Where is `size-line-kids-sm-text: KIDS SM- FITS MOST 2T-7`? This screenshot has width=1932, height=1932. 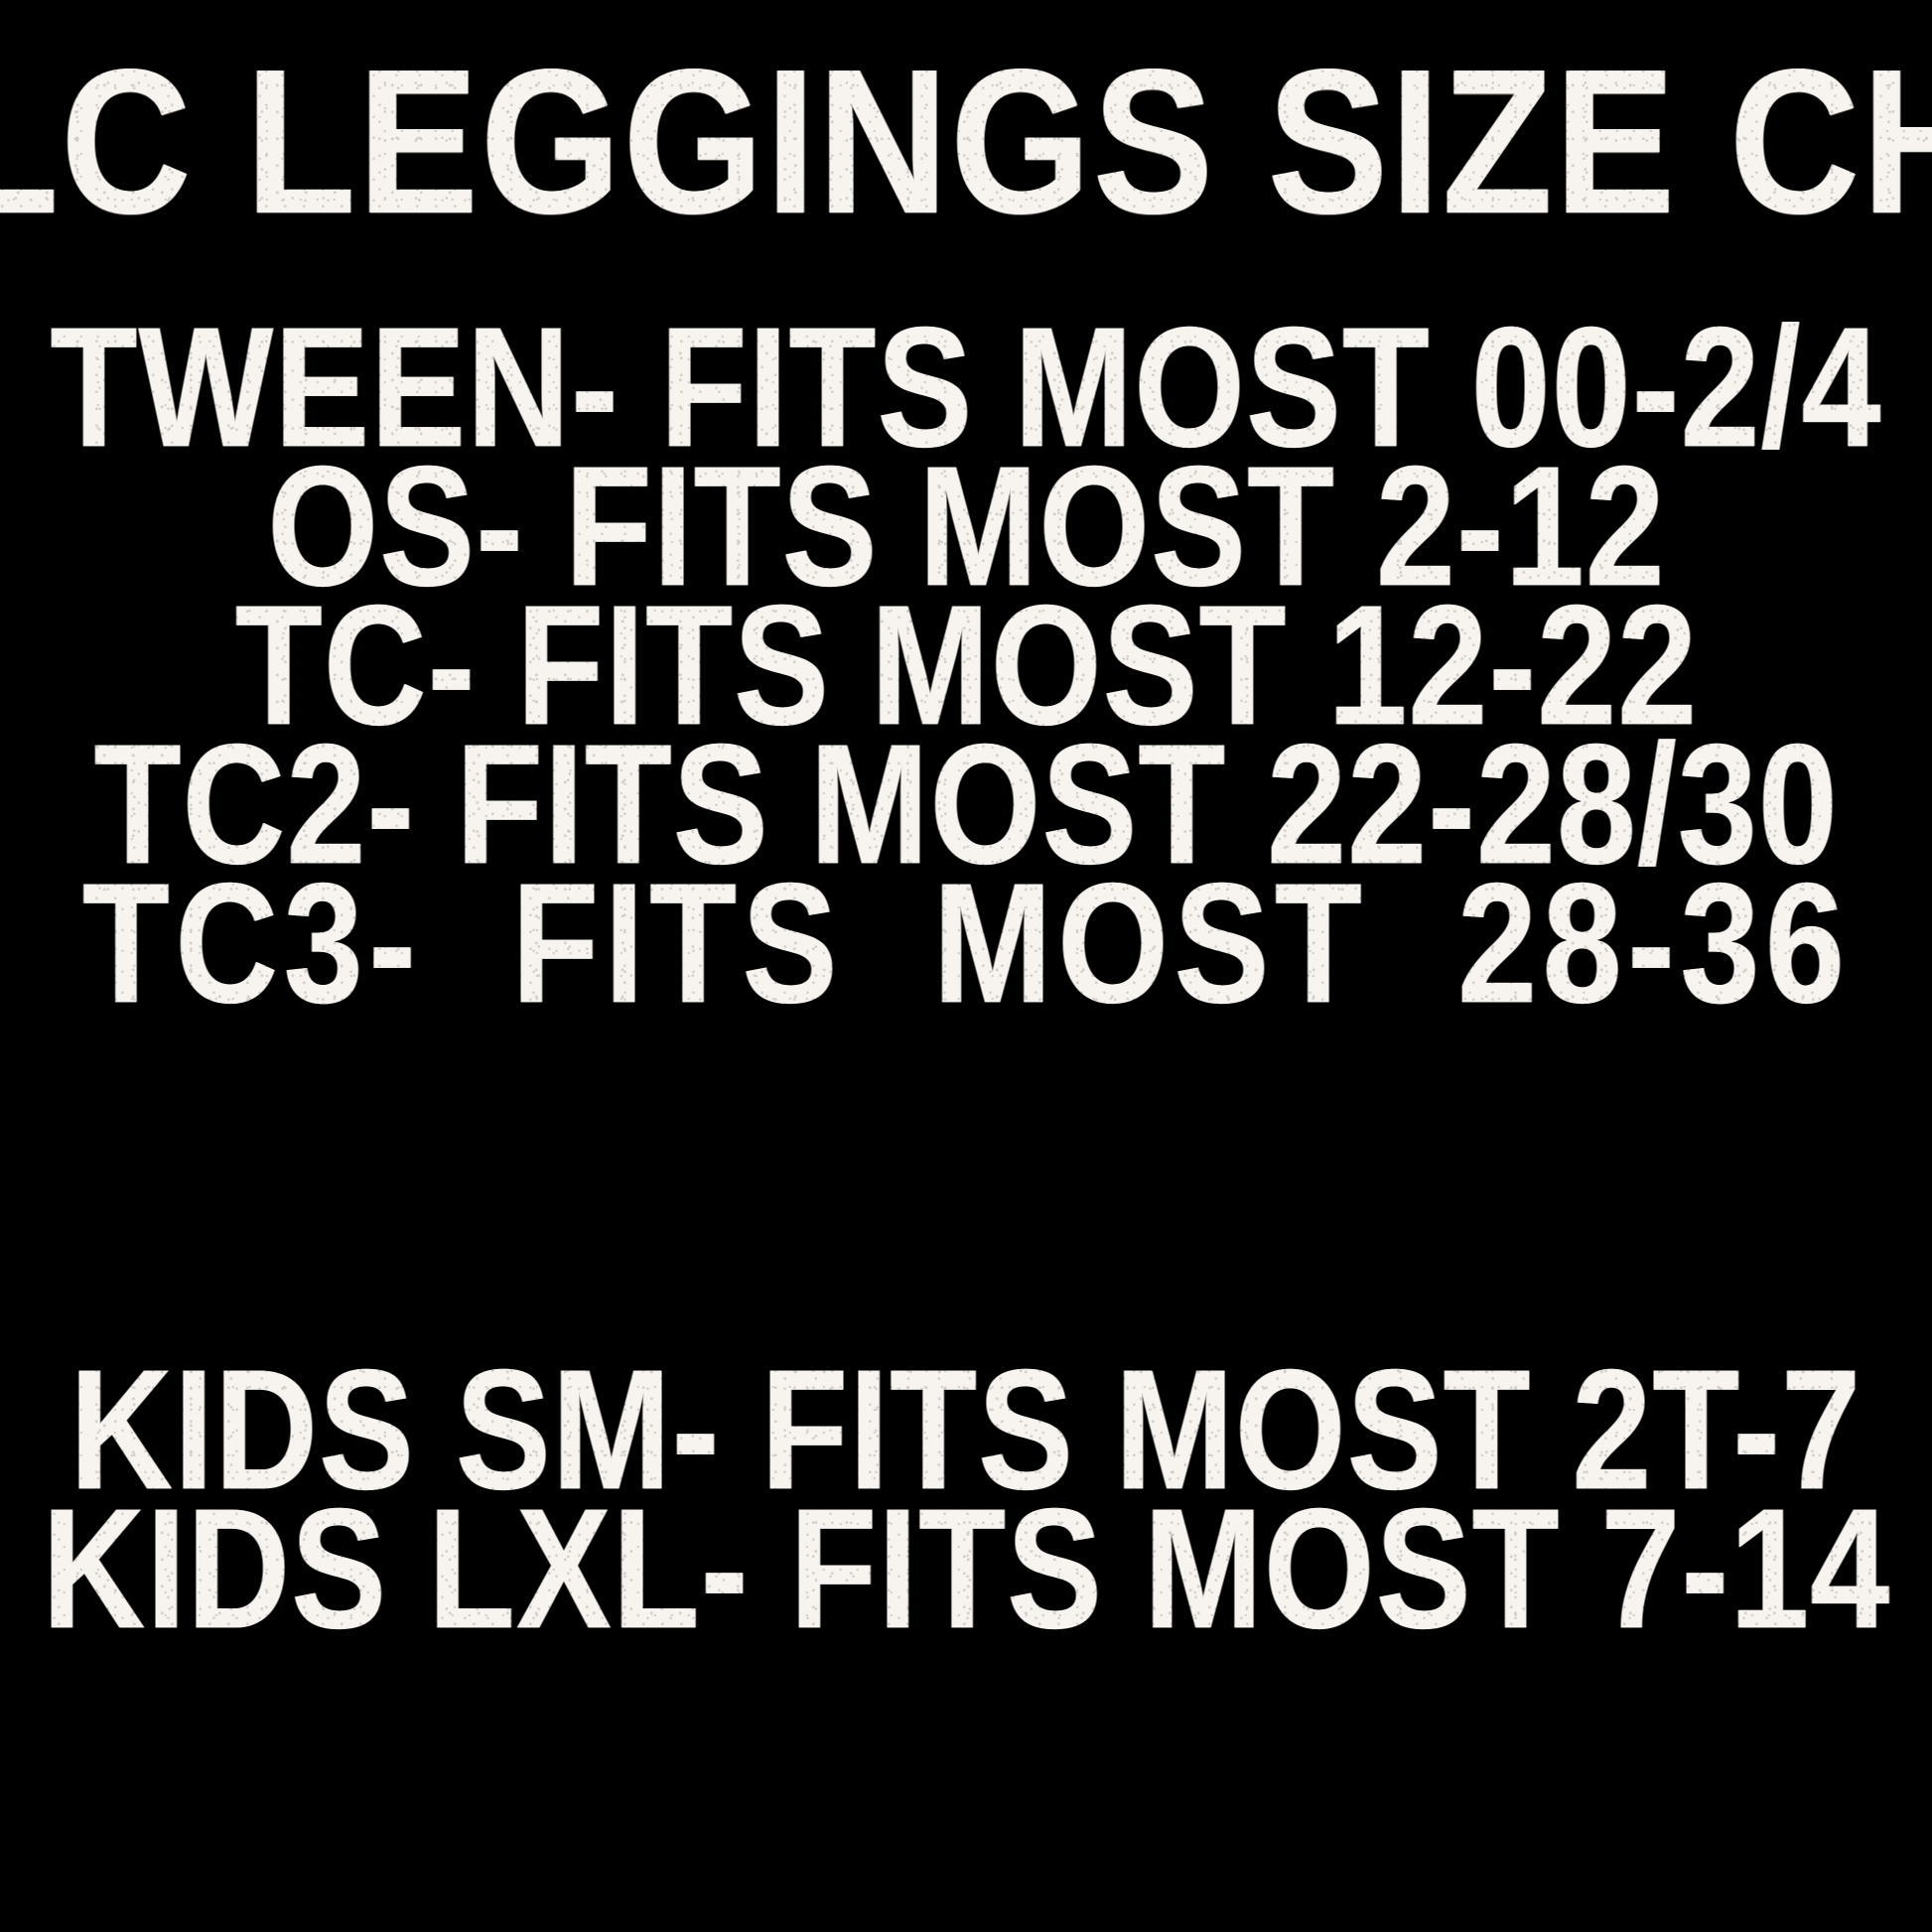 size-line-kids-sm-text: KIDS SM- FITS MOST 2T-7 is located at coordinates (966, 1429).